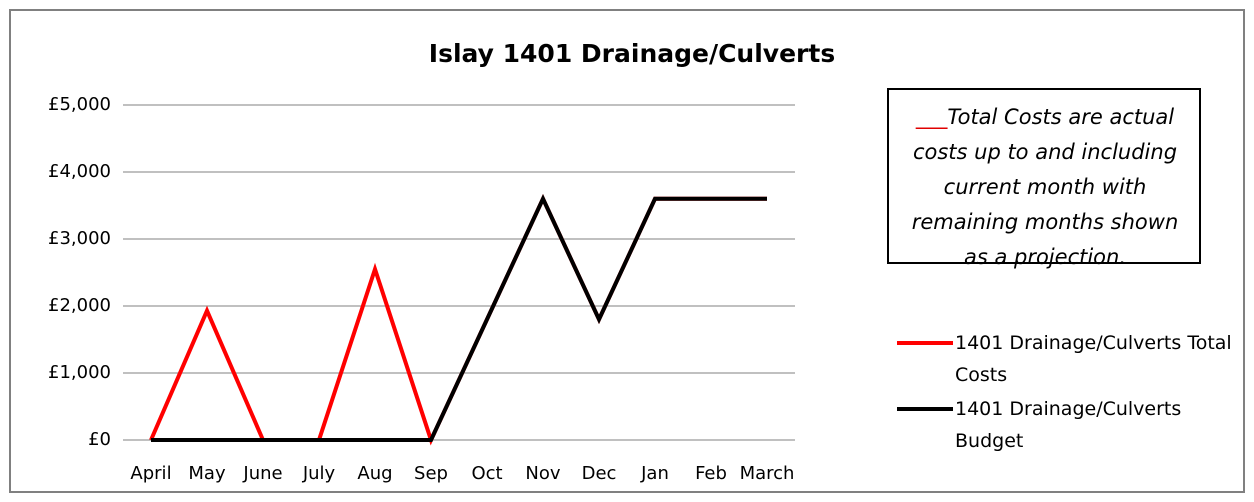 This screenshot has height=502, width=1254. Describe the element at coordinates (431, 473) in the screenshot. I see `x-tick-label: Sep` at that location.